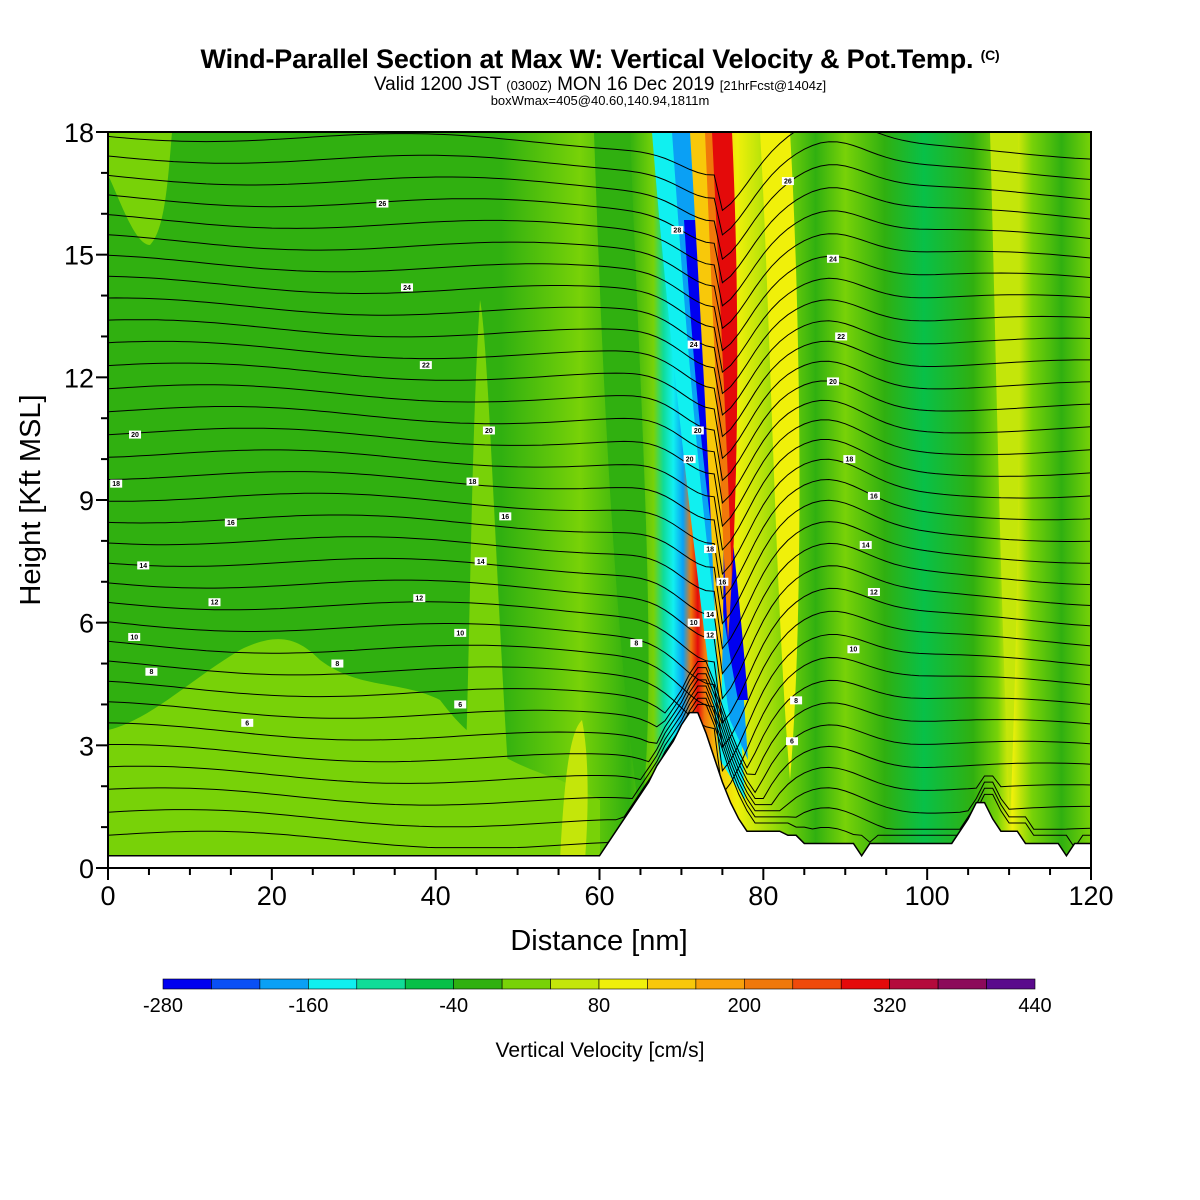 The image size is (1200, 1200). Describe the element at coordinates (529, 85) in the screenshot. I see `valid-utc: (0300Z)` at that location.